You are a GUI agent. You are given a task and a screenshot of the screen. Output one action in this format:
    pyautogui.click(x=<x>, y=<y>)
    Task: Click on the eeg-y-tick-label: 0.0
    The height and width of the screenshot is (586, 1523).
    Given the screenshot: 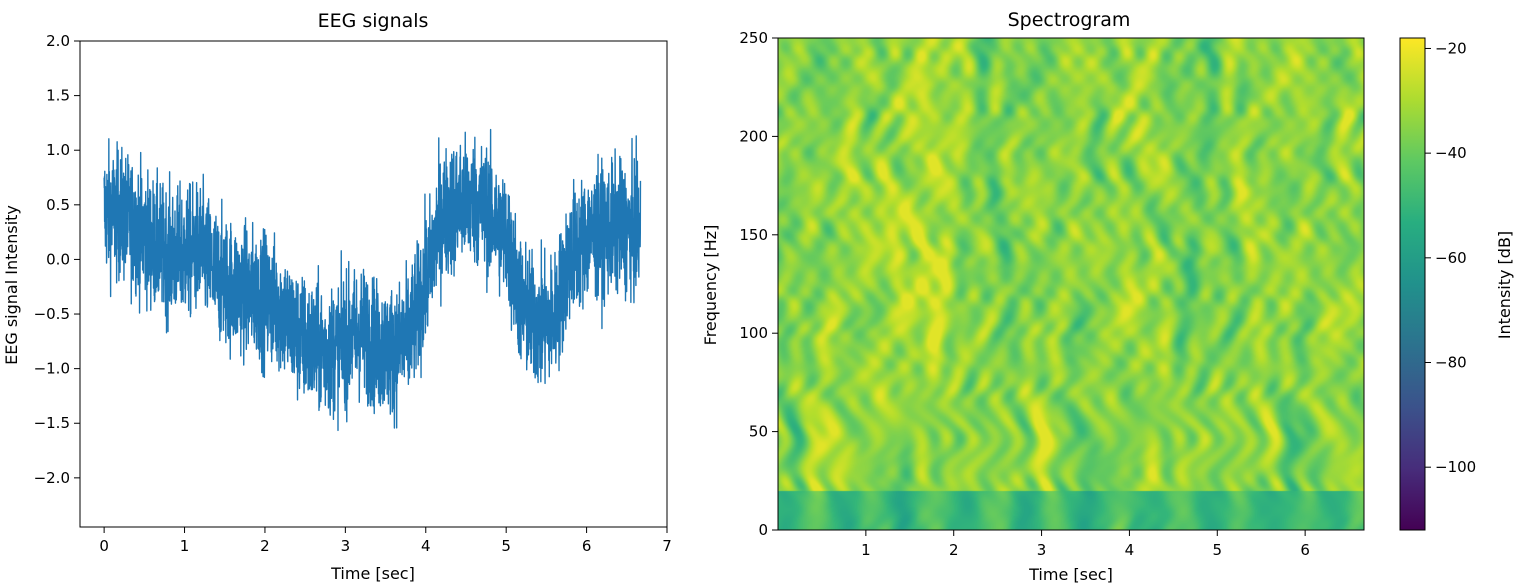 What is the action you would take?
    pyautogui.click(x=58, y=259)
    